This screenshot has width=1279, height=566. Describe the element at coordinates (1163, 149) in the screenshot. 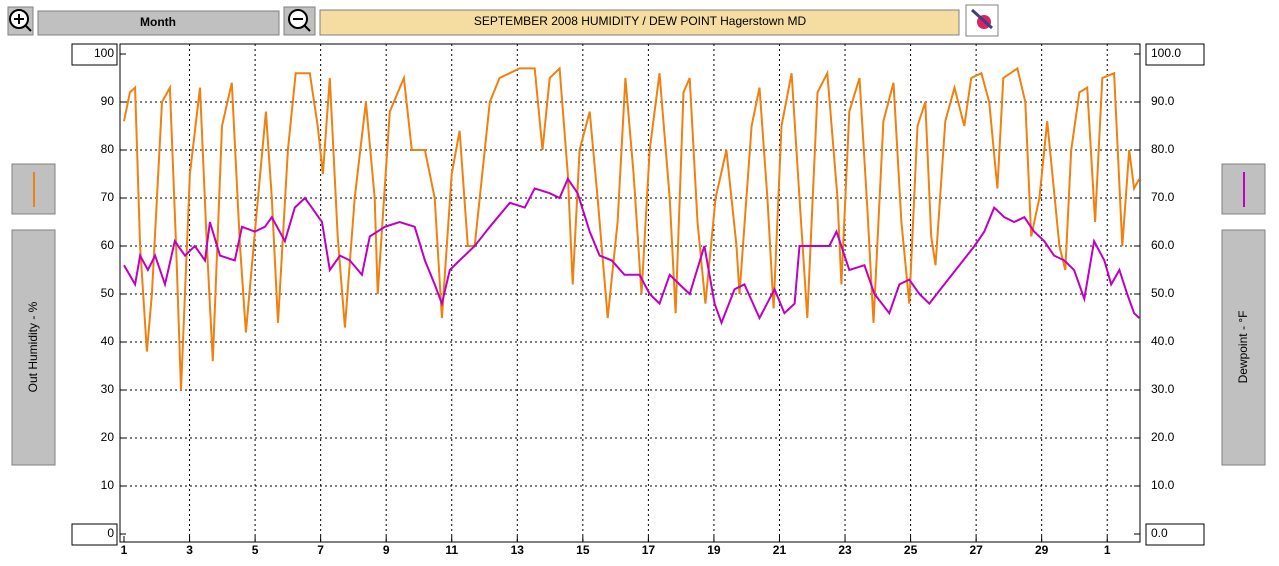

I see `y2-tick-label: 80.0` at that location.